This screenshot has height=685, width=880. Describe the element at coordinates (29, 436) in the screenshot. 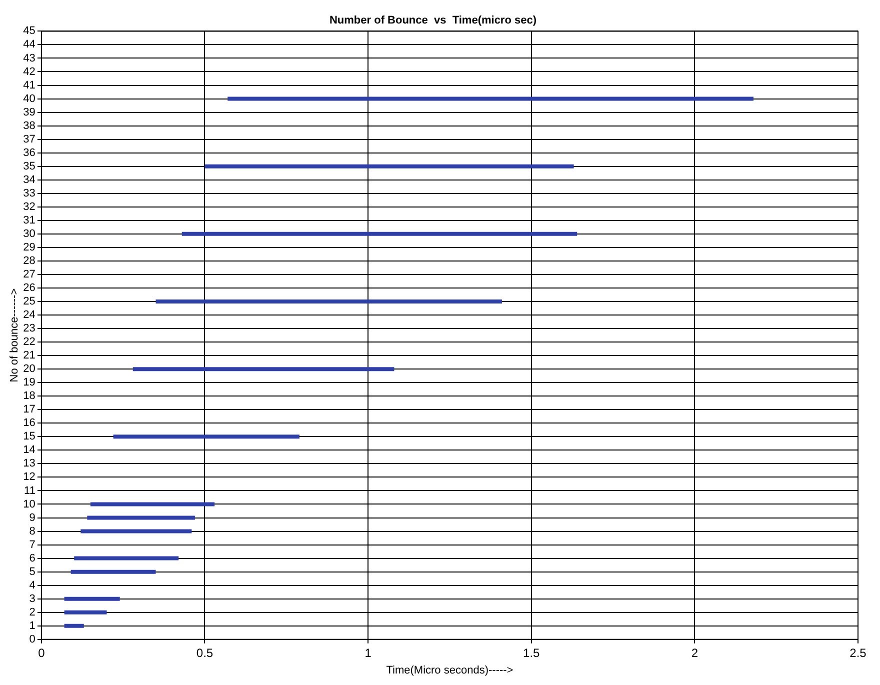

I see `y-tick-label: 15` at that location.